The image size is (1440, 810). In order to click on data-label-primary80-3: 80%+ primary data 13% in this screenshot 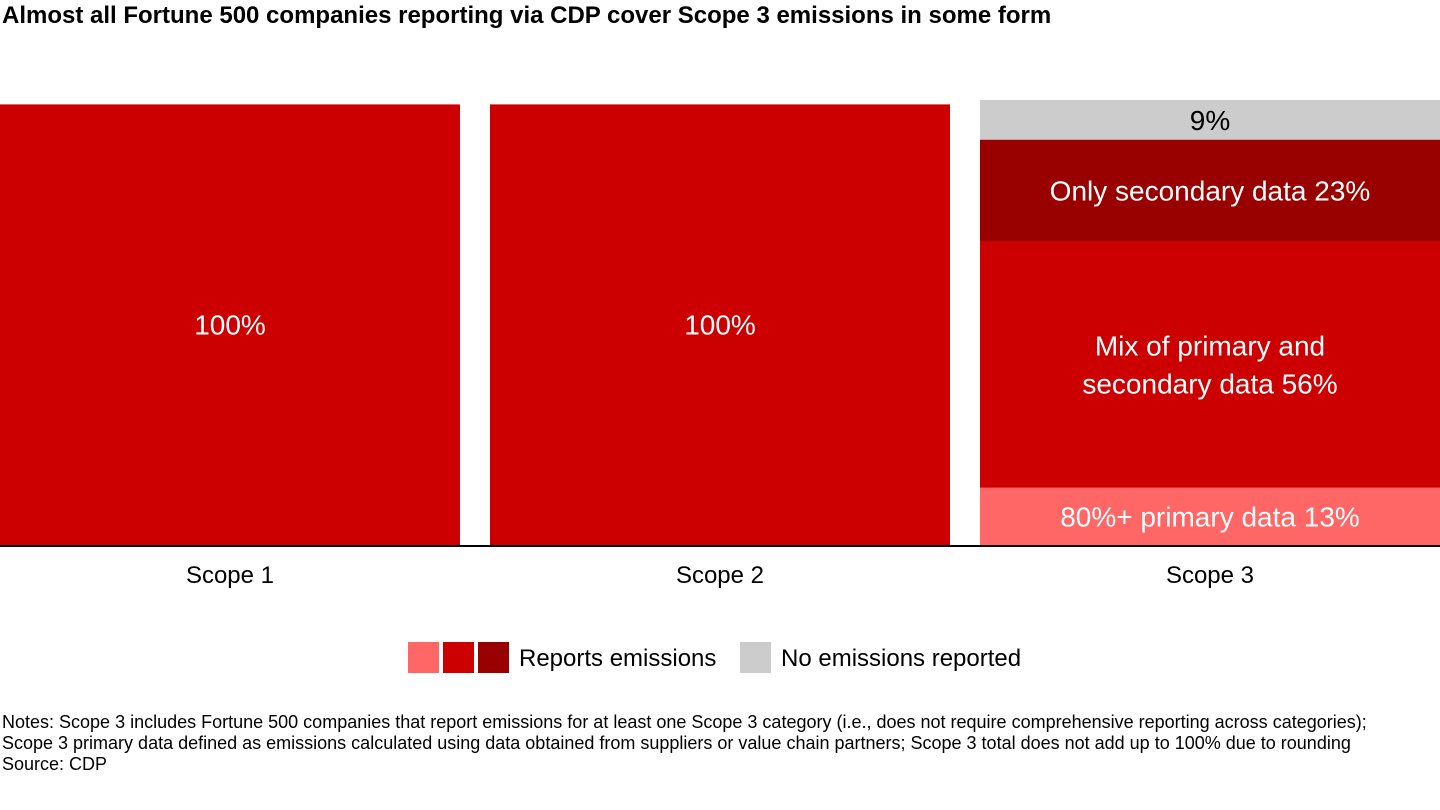, I will do `click(1210, 516)`.